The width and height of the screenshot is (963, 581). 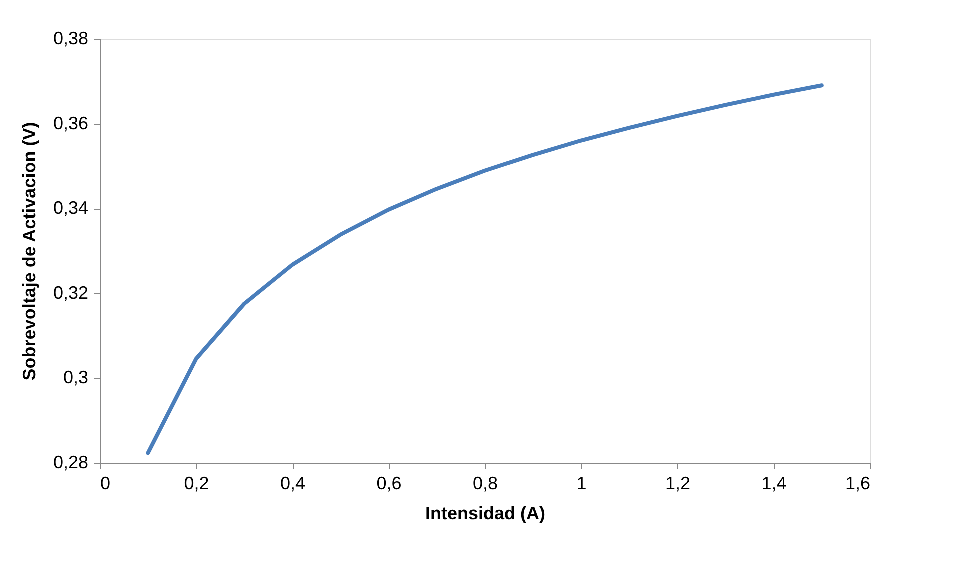 What do you see at coordinates (75, 378) in the screenshot?
I see `y-tick-label: 0,3` at bounding box center [75, 378].